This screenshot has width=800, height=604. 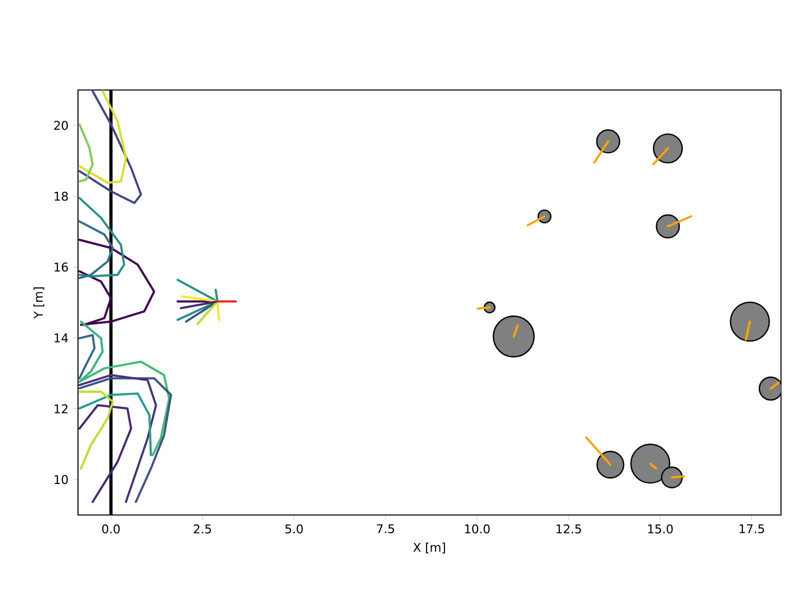 What do you see at coordinates (61, 125) in the screenshot?
I see `y-tick-label: 20` at bounding box center [61, 125].